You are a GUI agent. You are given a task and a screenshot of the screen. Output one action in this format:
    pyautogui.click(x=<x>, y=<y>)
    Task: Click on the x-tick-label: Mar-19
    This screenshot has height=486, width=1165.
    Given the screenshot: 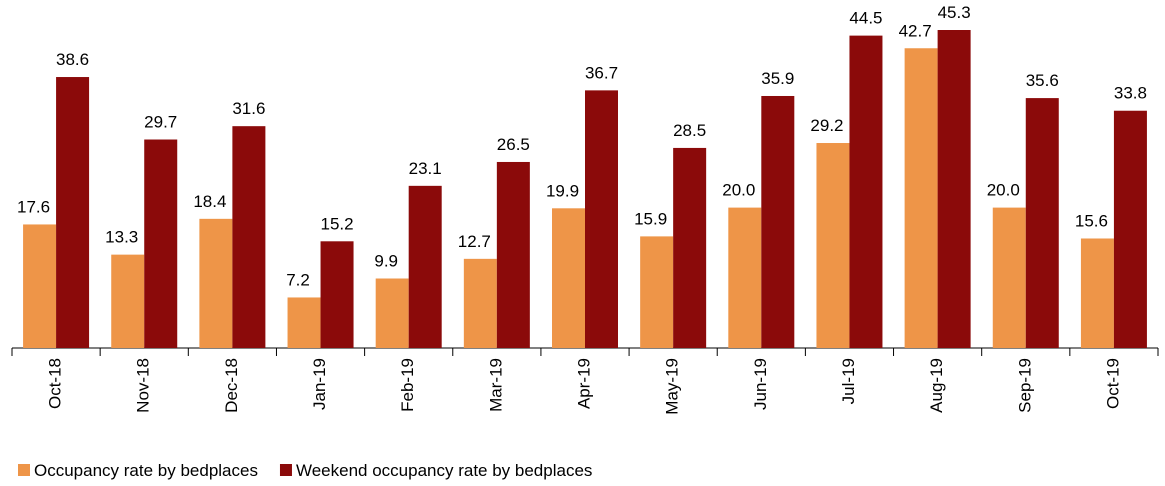 What is the action you would take?
    pyautogui.click(x=495, y=385)
    